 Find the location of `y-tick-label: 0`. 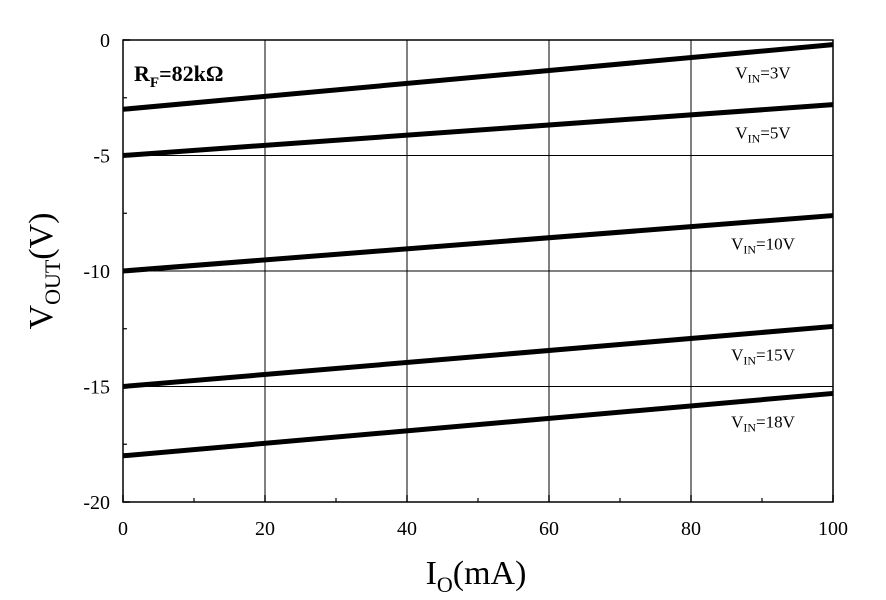

y-tick-label: 0 is located at coordinates (105, 41).